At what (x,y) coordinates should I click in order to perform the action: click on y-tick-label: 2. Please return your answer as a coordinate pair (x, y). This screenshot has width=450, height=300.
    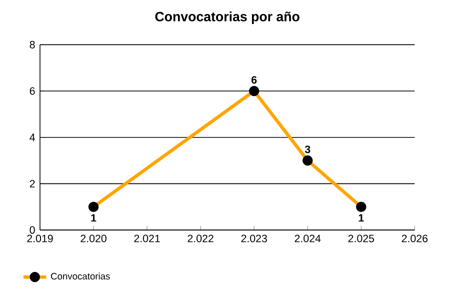
    Looking at the image, I should click on (32, 184).